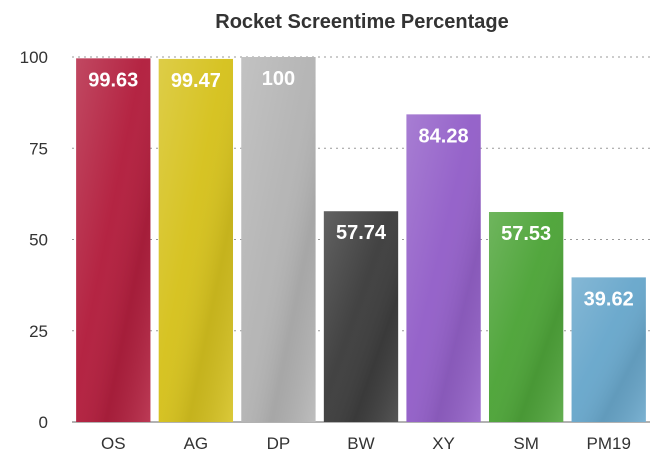 The width and height of the screenshot is (660, 466). I want to click on x-tick-label: XY, so click(443, 443).